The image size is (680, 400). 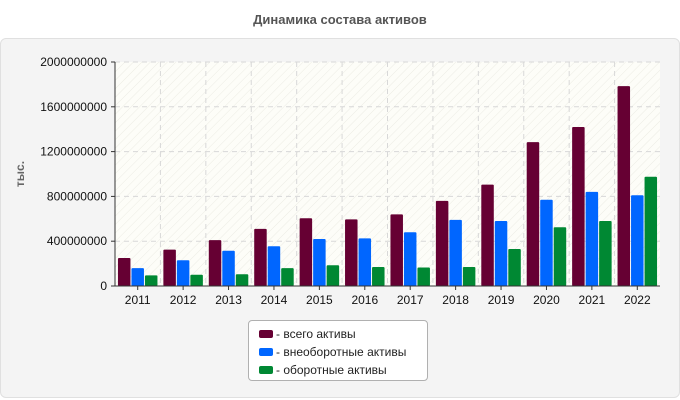 What do you see at coordinates (546, 300) in the screenshot?
I see `x-tick-label: 2020` at bounding box center [546, 300].